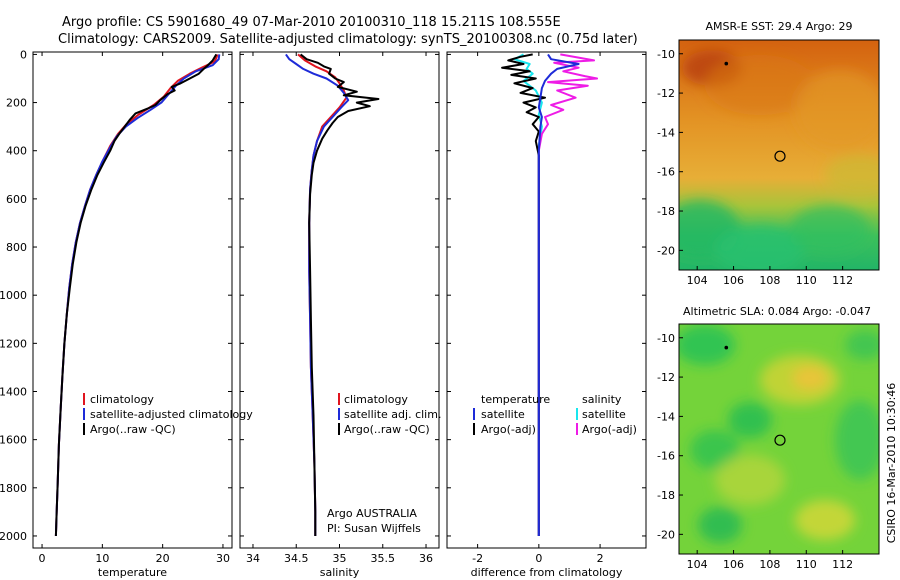 The width and height of the screenshot is (900, 580). I want to click on x-tick-label: 34.5, so click(296, 558).